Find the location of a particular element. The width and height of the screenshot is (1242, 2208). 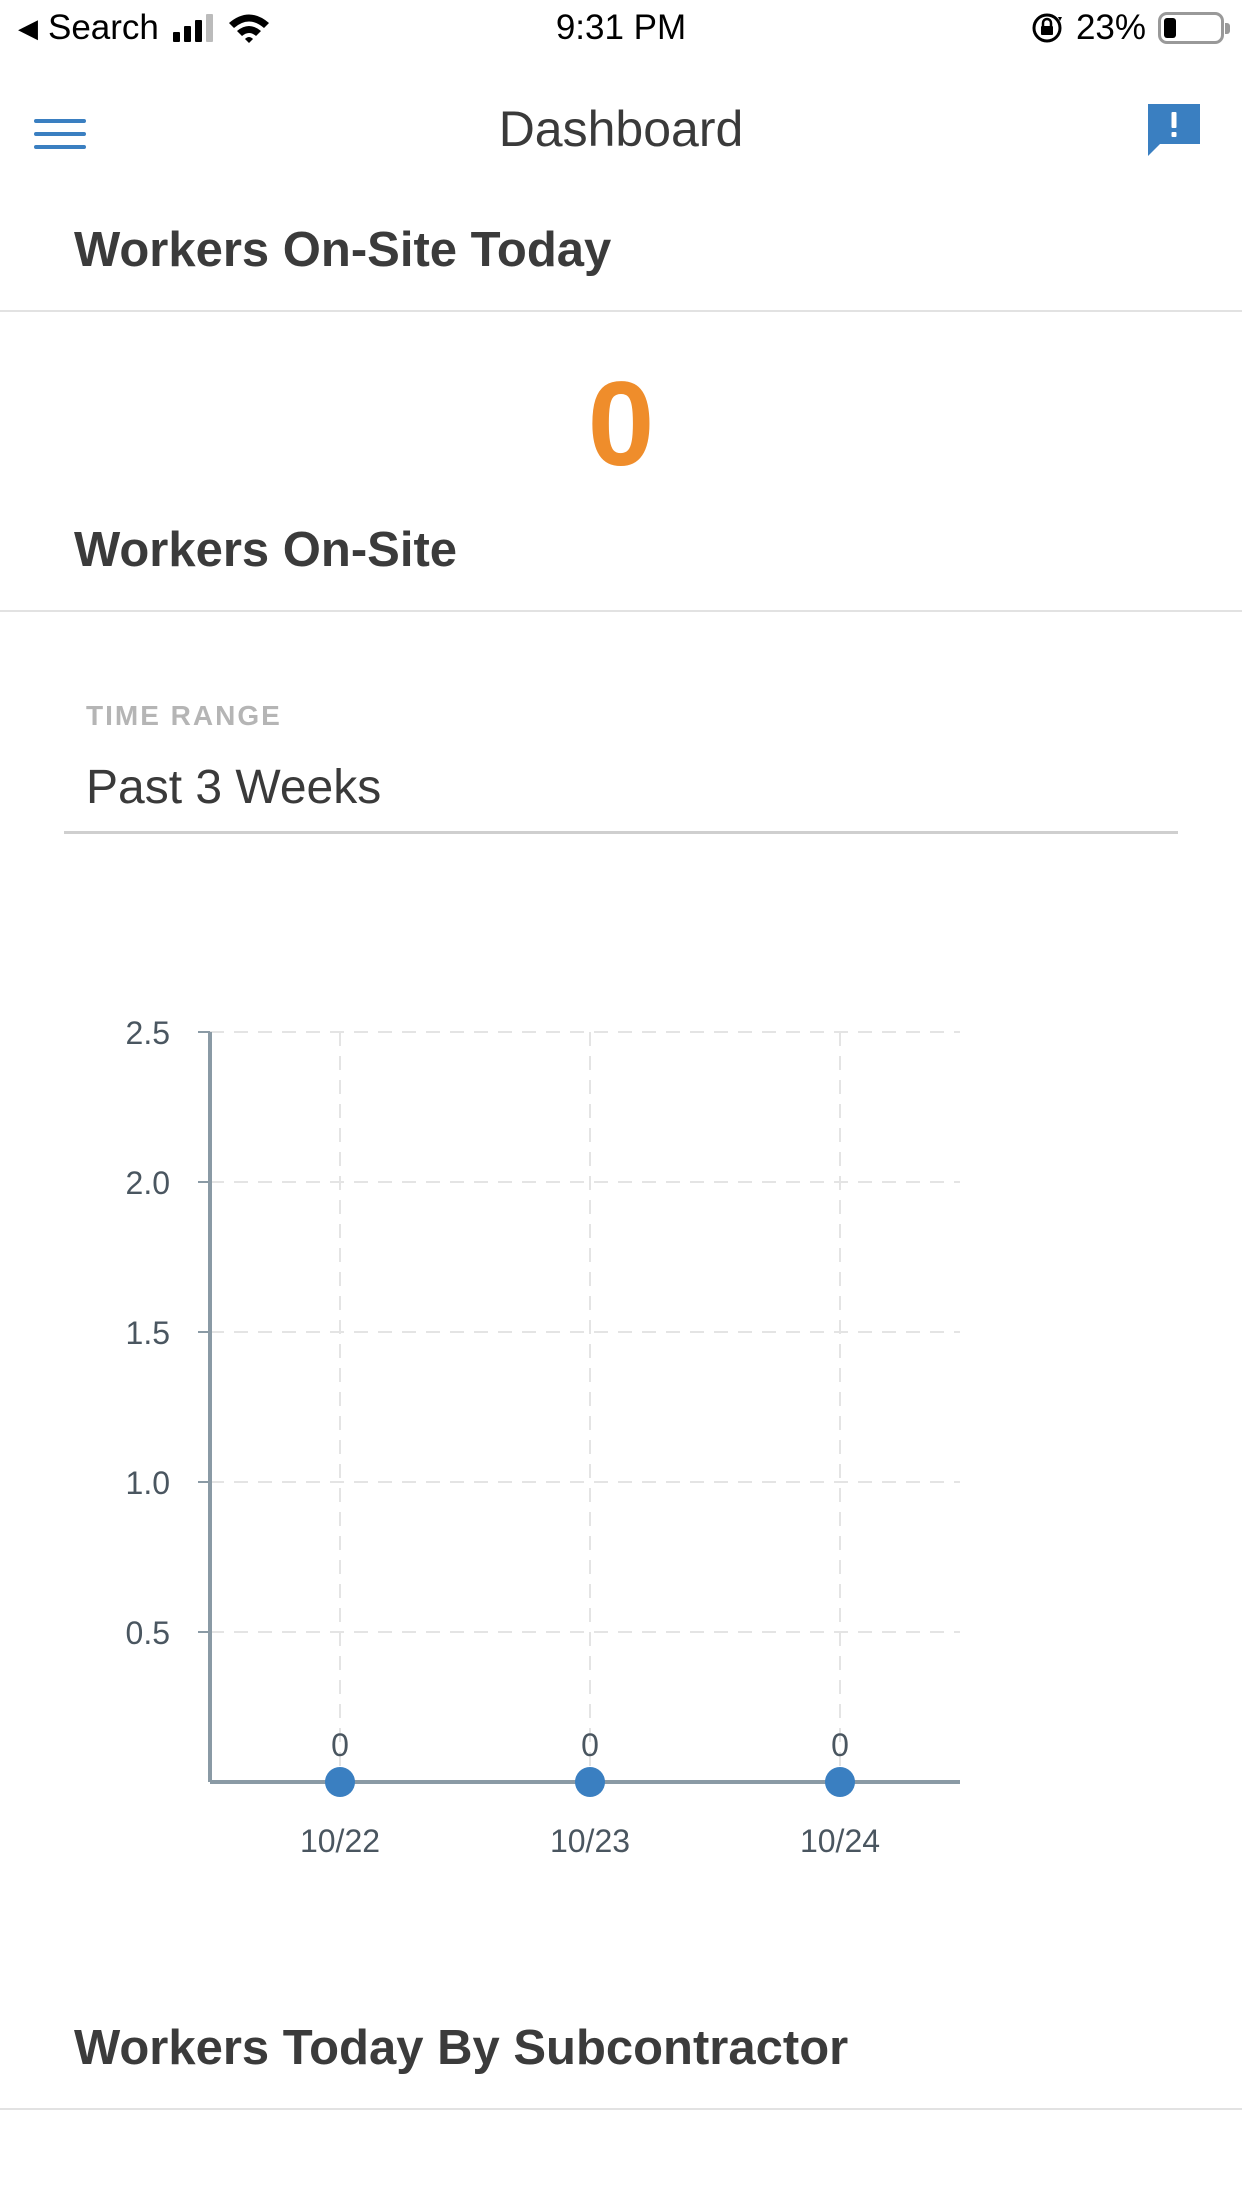

status-bar-left: ◀ Search is located at coordinates (144, 28).